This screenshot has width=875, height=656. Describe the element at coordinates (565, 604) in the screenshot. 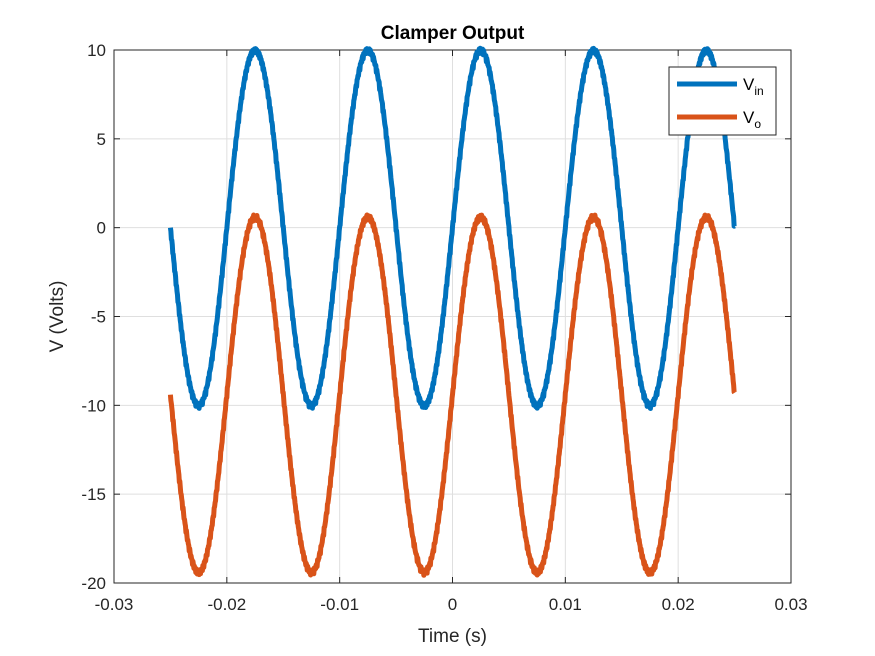

I see `x-tick-label: 0.01` at that location.